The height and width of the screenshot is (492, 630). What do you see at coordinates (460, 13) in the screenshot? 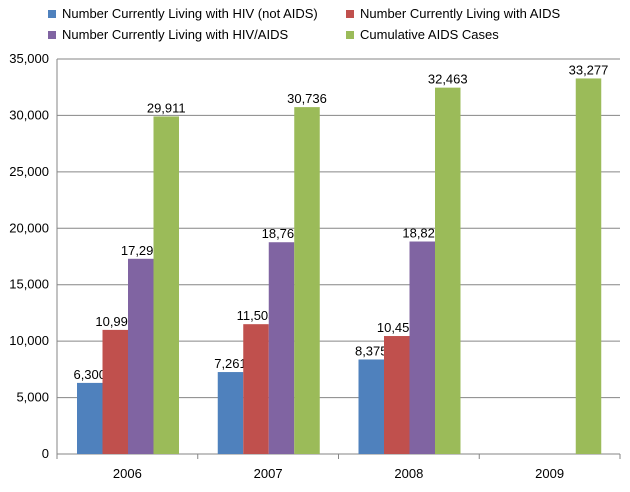
I see `legend-label: Number Currently Living with AIDS` at bounding box center [460, 13].